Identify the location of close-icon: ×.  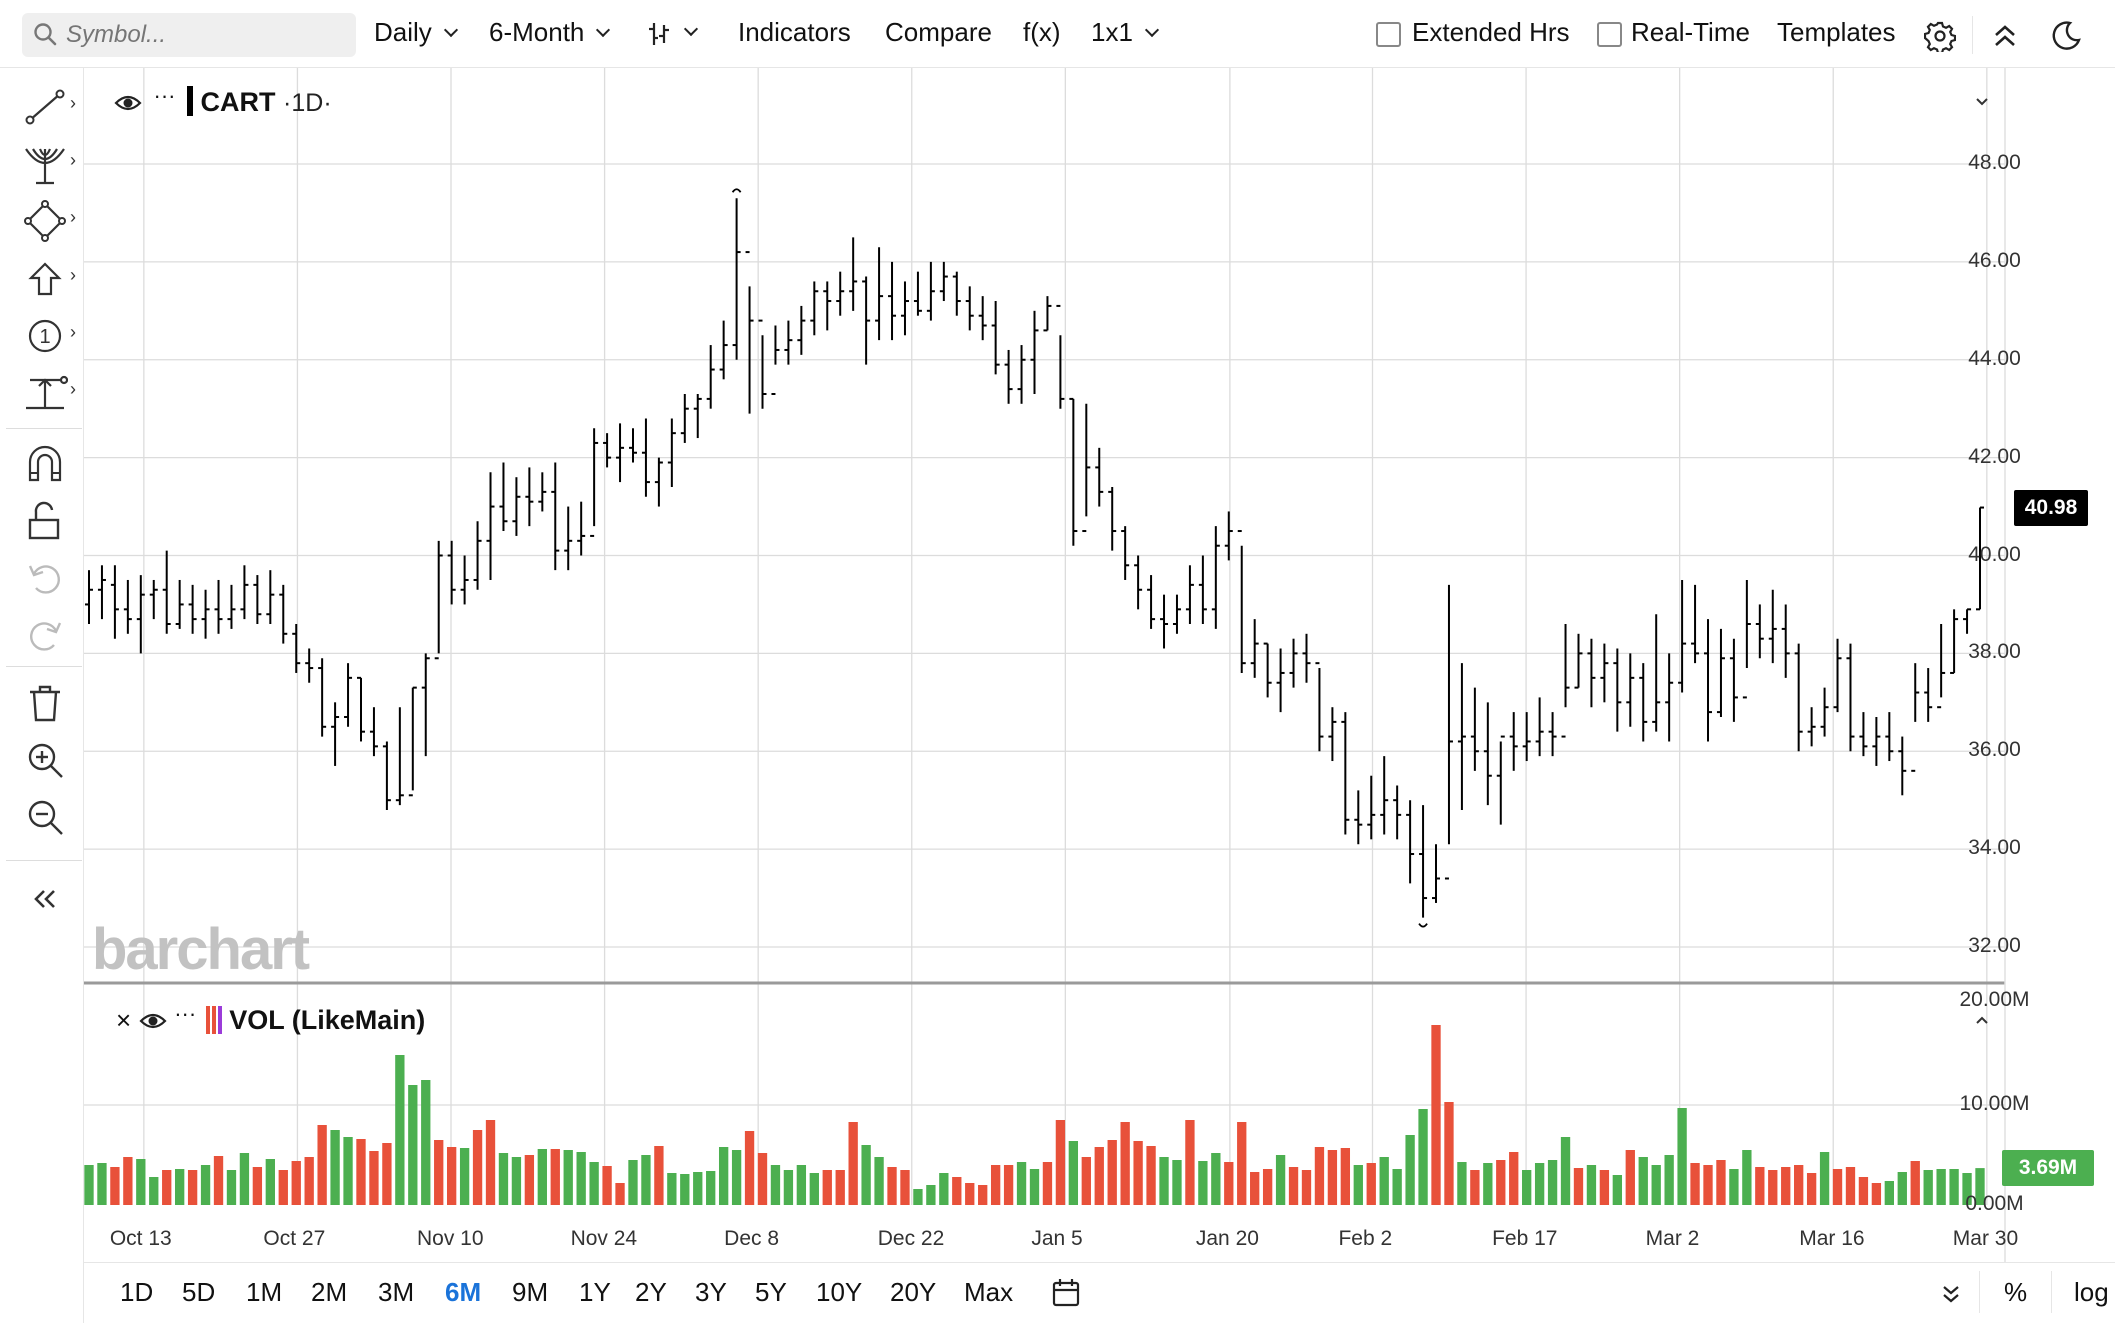
(124, 1020).